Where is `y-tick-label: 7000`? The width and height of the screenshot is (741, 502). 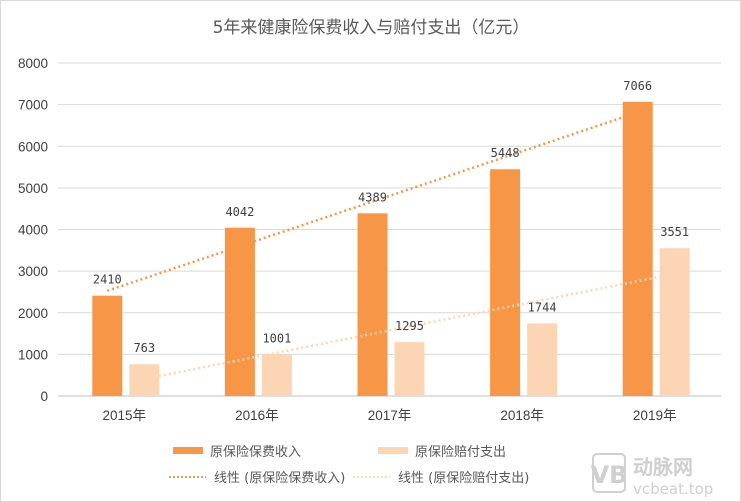
y-tick-label: 7000 is located at coordinates (33, 105).